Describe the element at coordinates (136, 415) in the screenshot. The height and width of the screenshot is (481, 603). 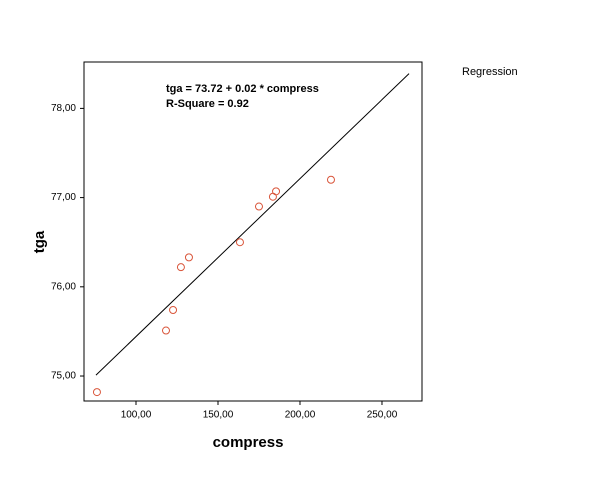
I see `x-tick-label: 100,00` at that location.